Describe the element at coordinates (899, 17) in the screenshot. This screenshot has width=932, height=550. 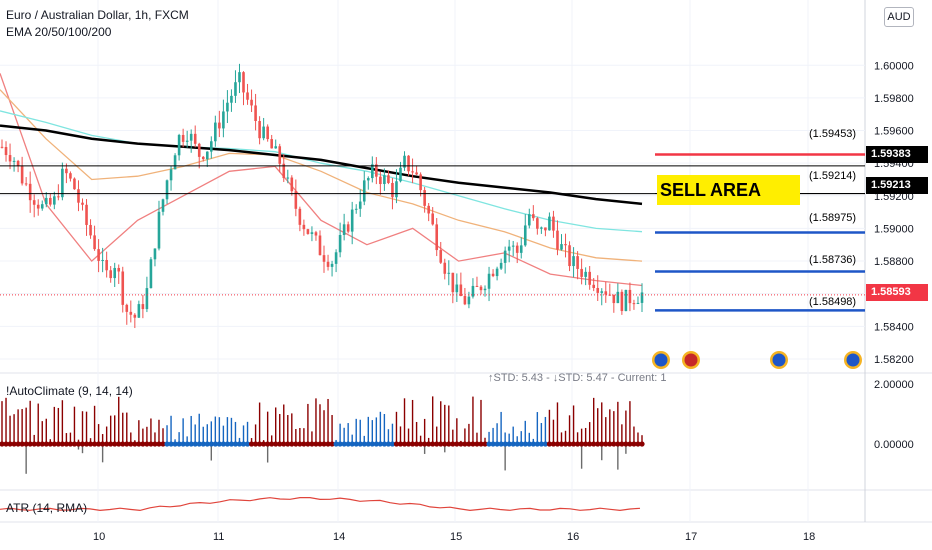
I see `currency-badge: AUD` at that location.